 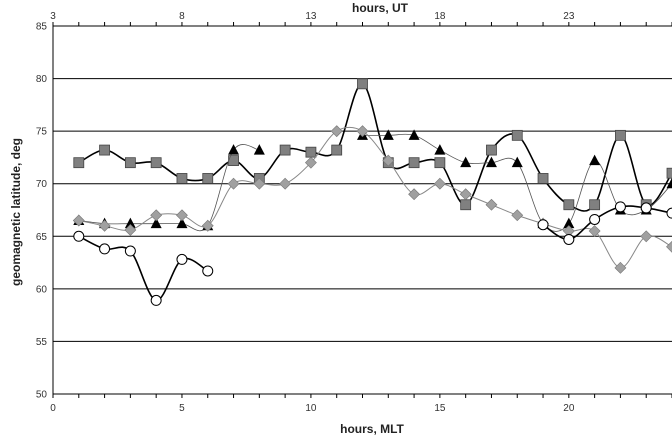 What do you see at coordinates (372, 429) in the screenshot?
I see `x-axis-label: hours, MLT` at bounding box center [372, 429].